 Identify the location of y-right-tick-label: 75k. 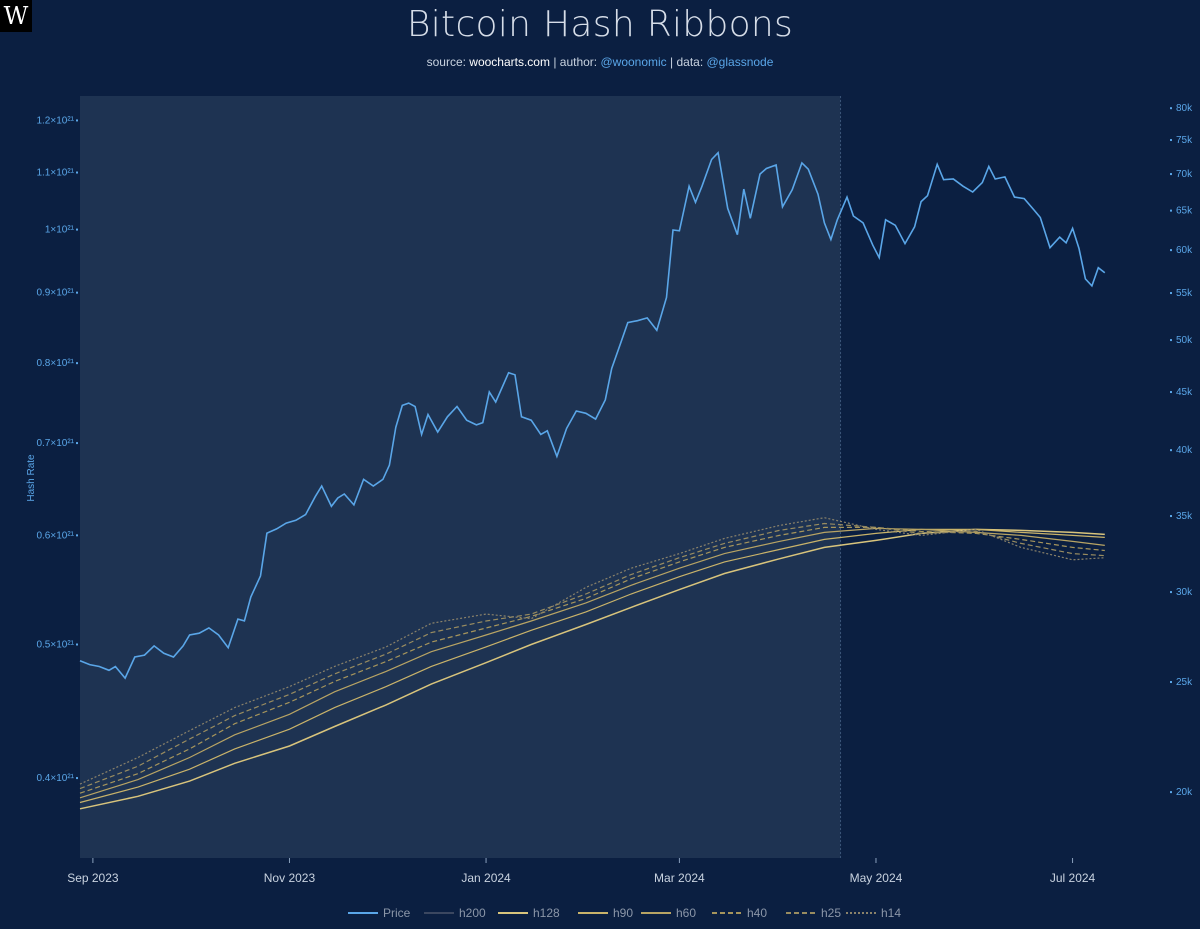
(1184, 140).